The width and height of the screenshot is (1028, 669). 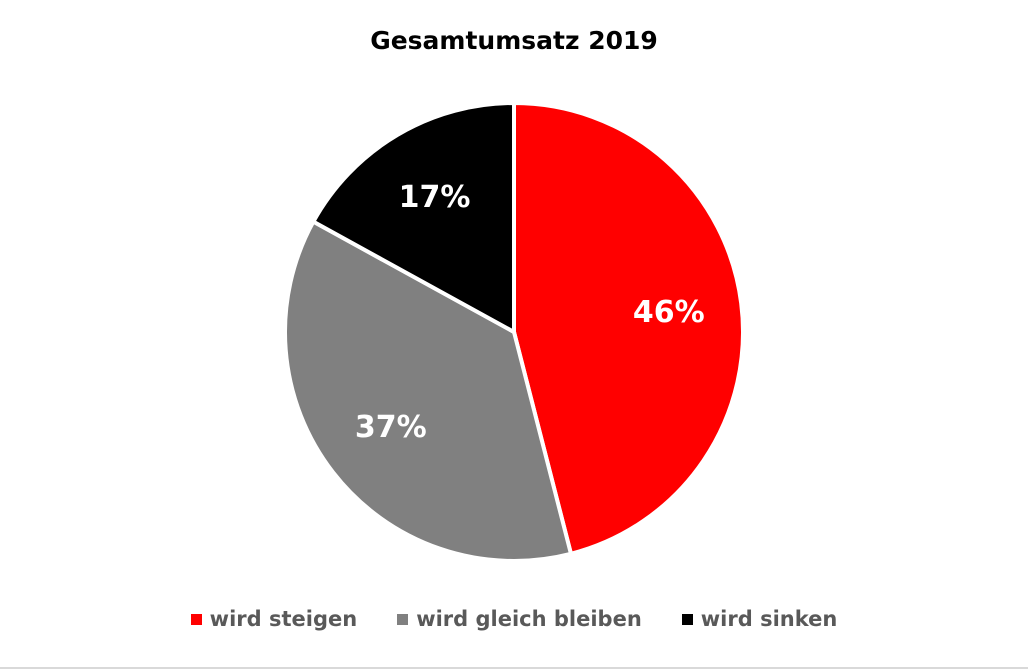 I want to click on legend-item-wird-sinken: wird sinken, so click(x=759, y=619).